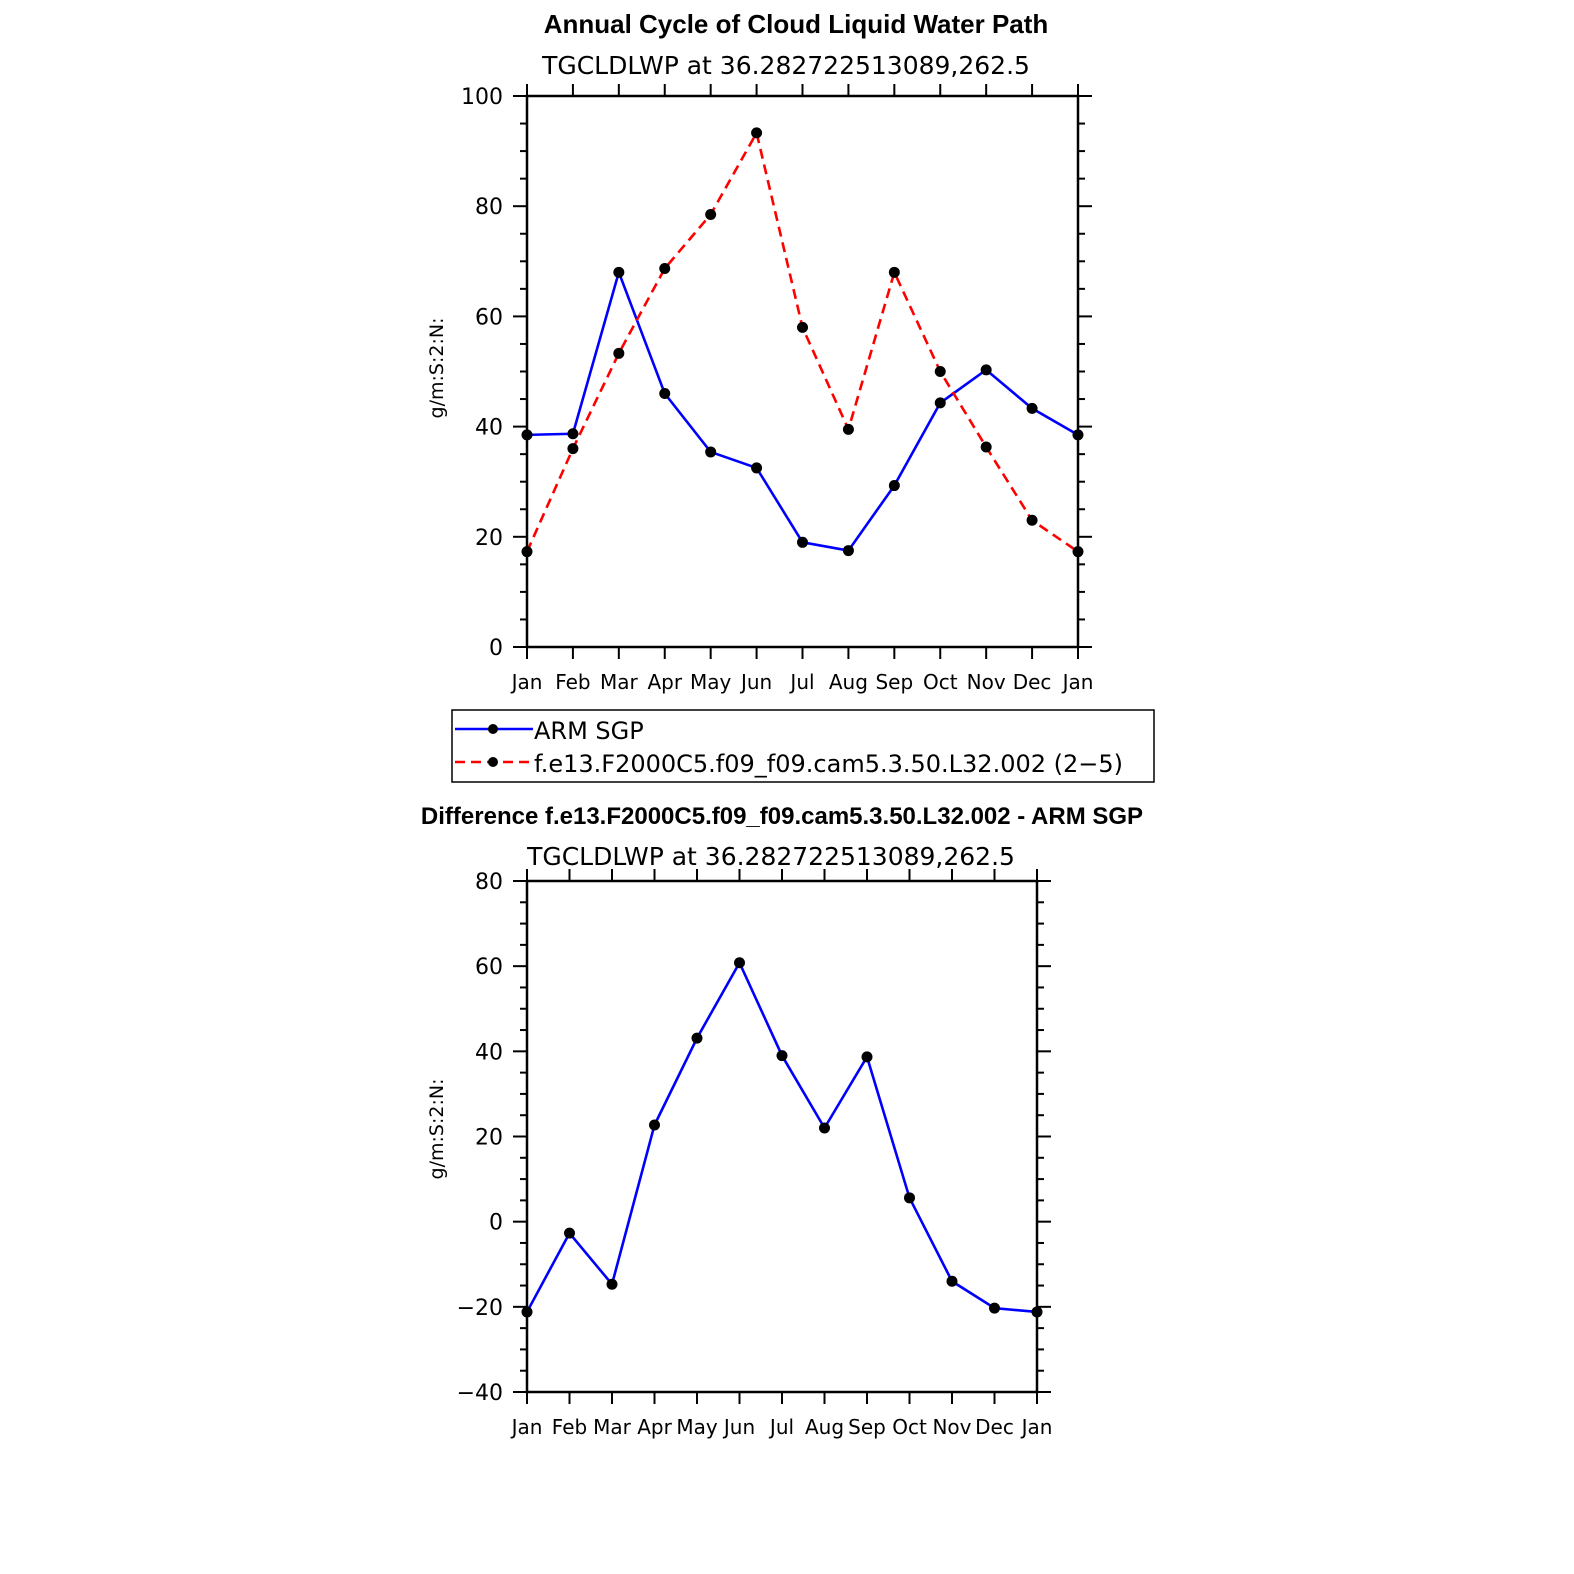  Describe the element at coordinates (781, 1427) in the screenshot. I see `chart2-xtick-label: Jul` at that location.